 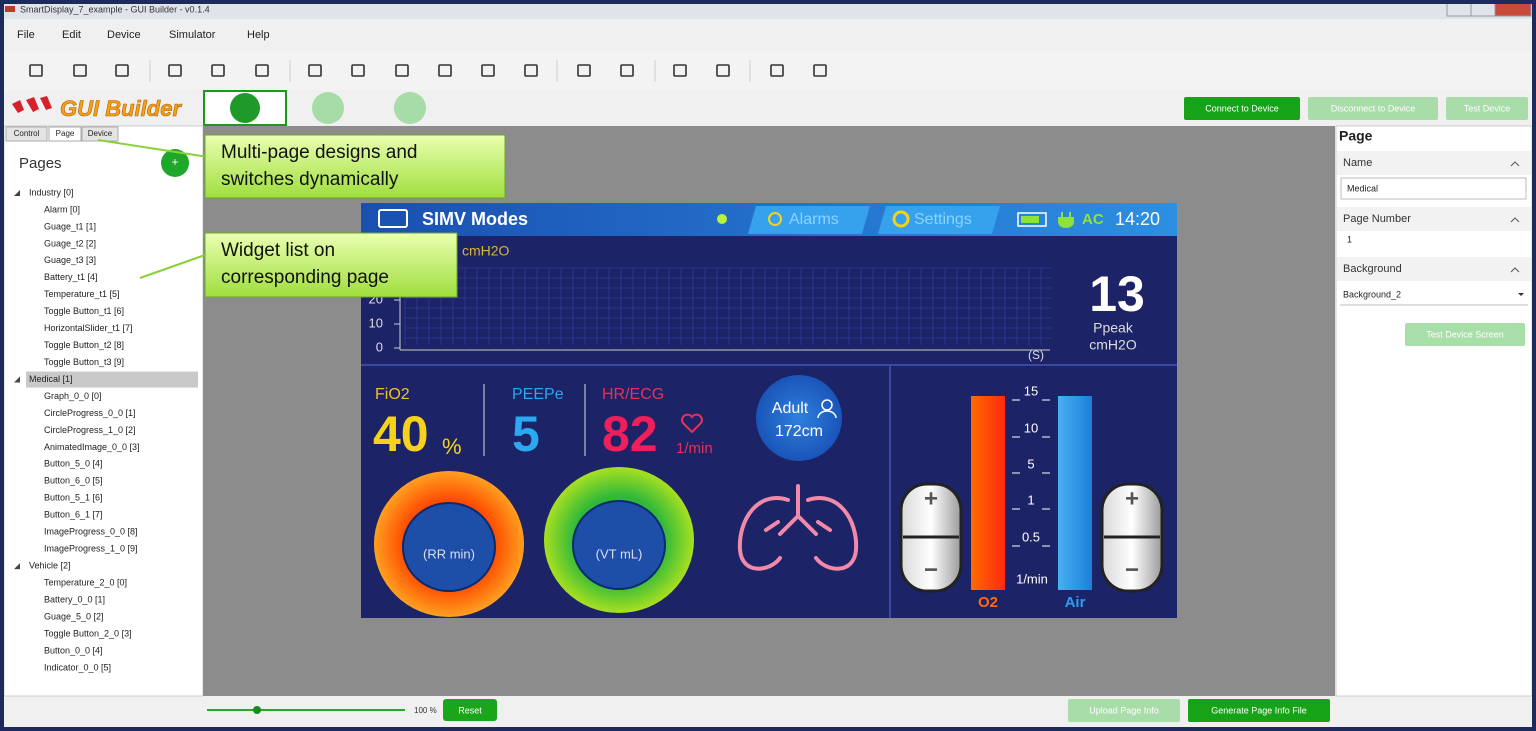 What do you see at coordinates (1036, 355) in the screenshot?
I see `graph-x-label: (S)` at bounding box center [1036, 355].